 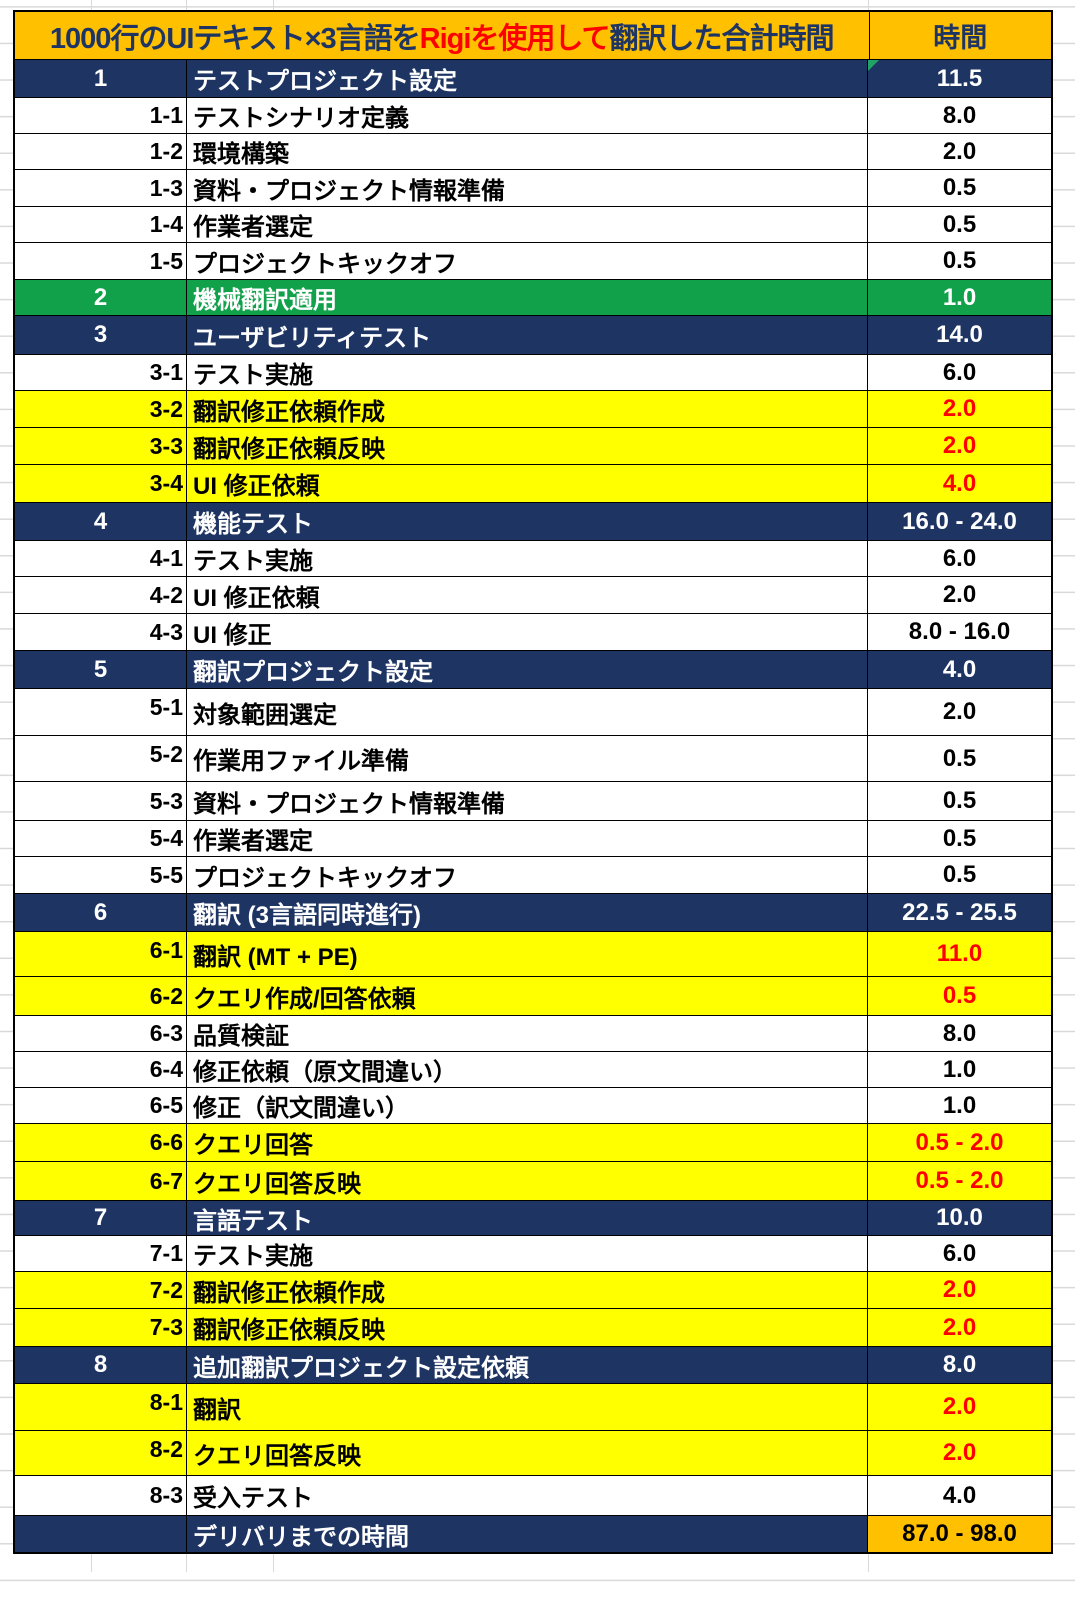 I want to click on task-label: 機能テスト, so click(x=253, y=524).